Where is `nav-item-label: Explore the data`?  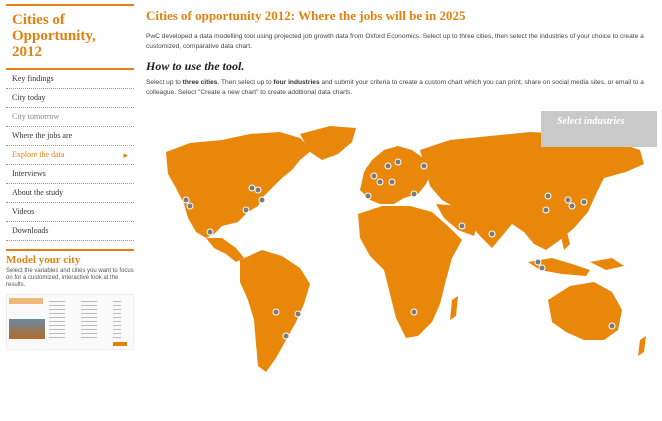
nav-item-label: Explore the data is located at coordinates (38, 154).